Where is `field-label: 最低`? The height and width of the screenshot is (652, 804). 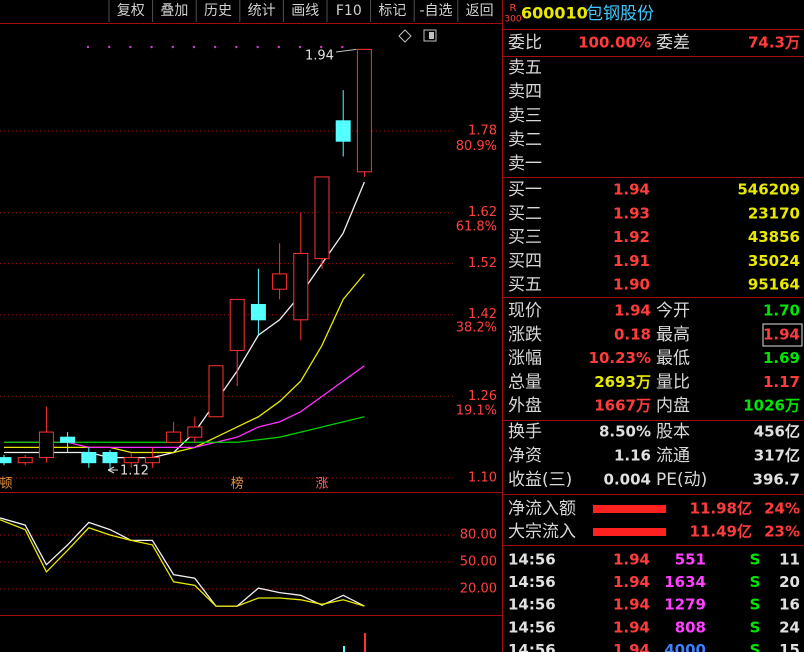 field-label: 最低 is located at coordinates (673, 359).